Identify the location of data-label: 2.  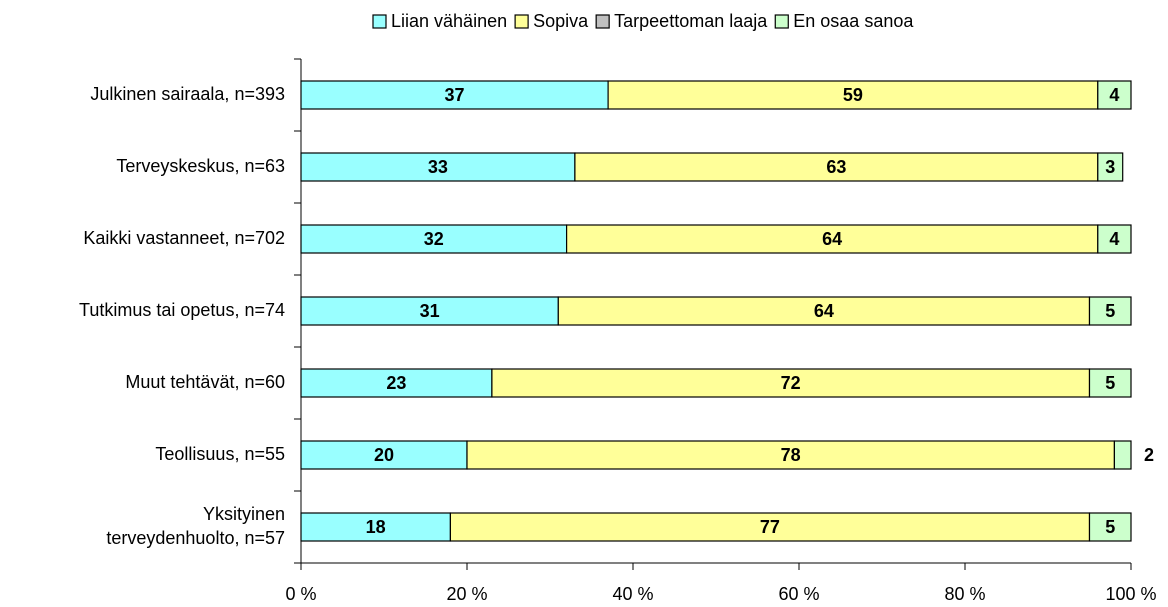
(1149, 455).